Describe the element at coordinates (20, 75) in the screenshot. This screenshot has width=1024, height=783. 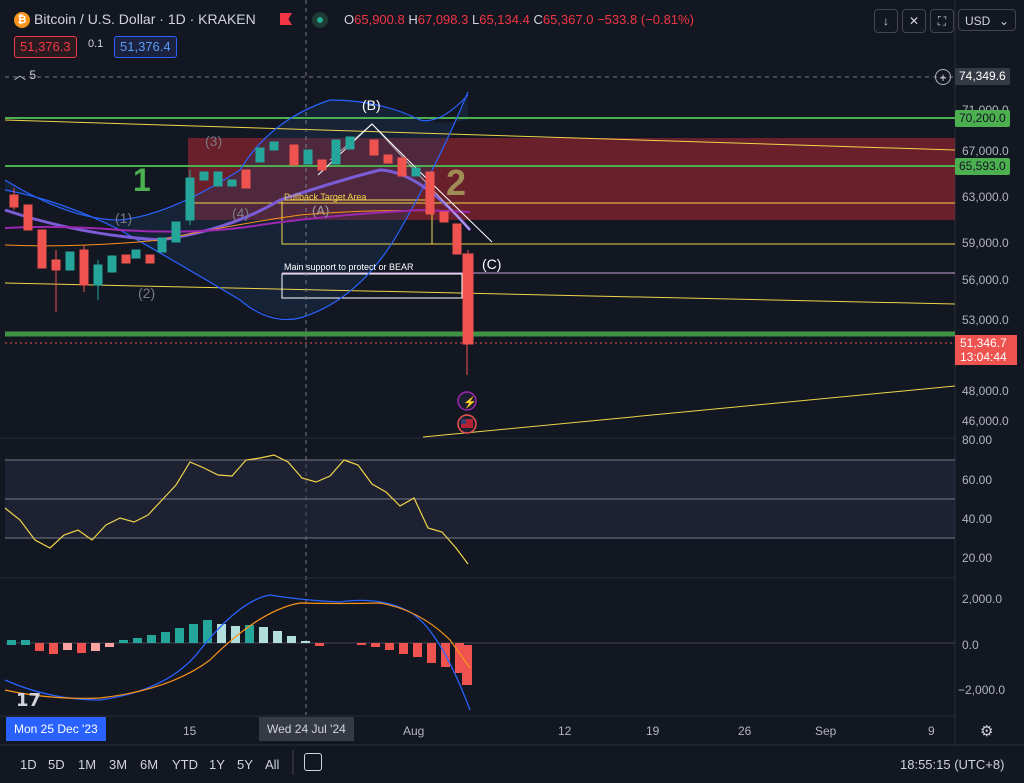
I see `chevron-up-icon: ︿` at that location.